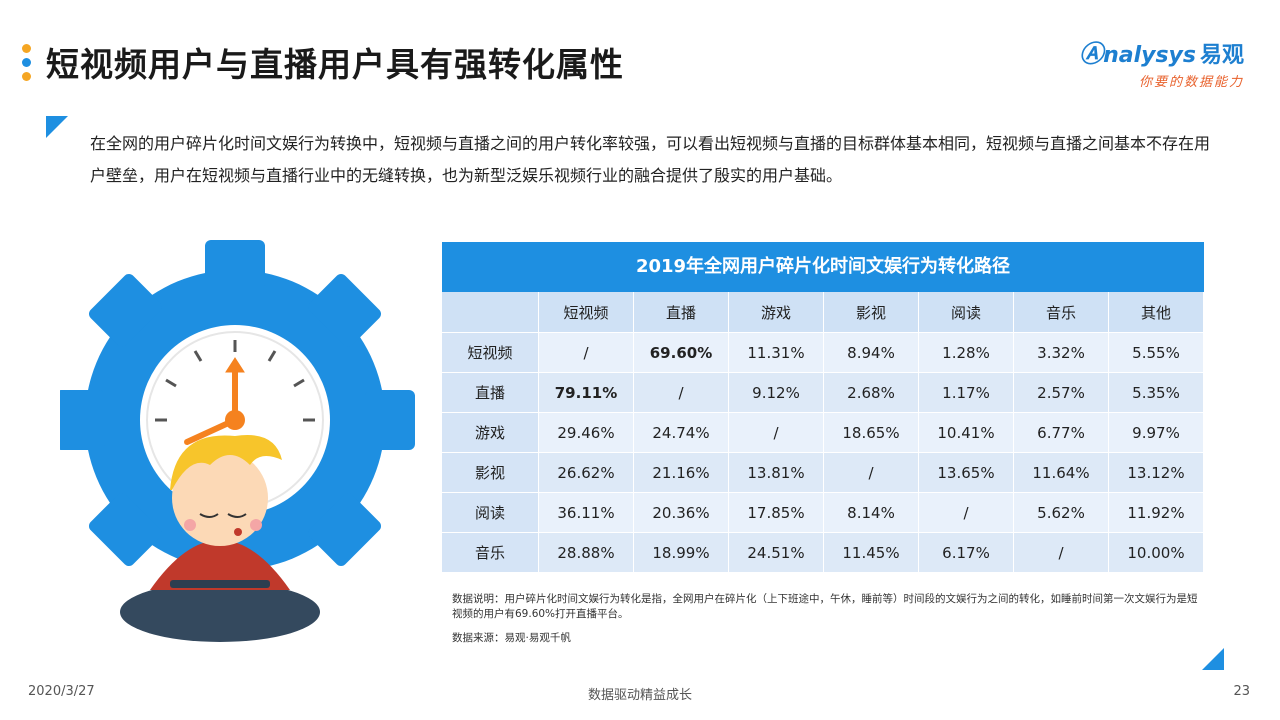  I want to click on table-cell: 13.65%, so click(966, 472).